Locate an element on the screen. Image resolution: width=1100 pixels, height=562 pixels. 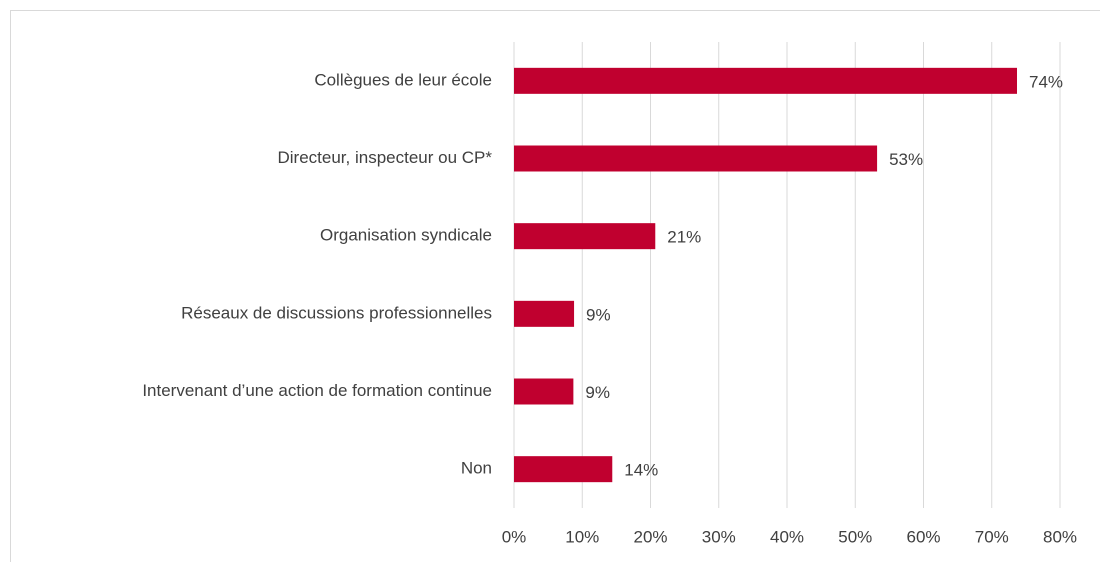
x-tick-label: 40% is located at coordinates (787, 536).